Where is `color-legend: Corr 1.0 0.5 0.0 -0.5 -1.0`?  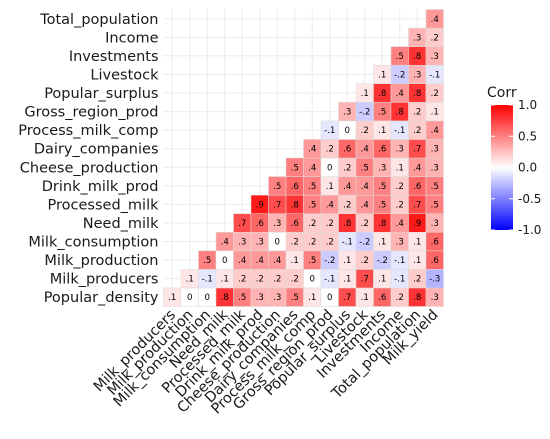
color-legend: Corr 1.0 0.5 0.0 -0.5 -1.0 is located at coordinates (514, 161).